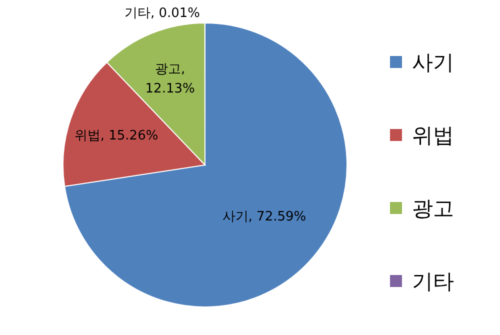 The width and height of the screenshot is (500, 335). Describe the element at coordinates (433, 208) in the screenshot. I see `legend-label: 광고` at that location.